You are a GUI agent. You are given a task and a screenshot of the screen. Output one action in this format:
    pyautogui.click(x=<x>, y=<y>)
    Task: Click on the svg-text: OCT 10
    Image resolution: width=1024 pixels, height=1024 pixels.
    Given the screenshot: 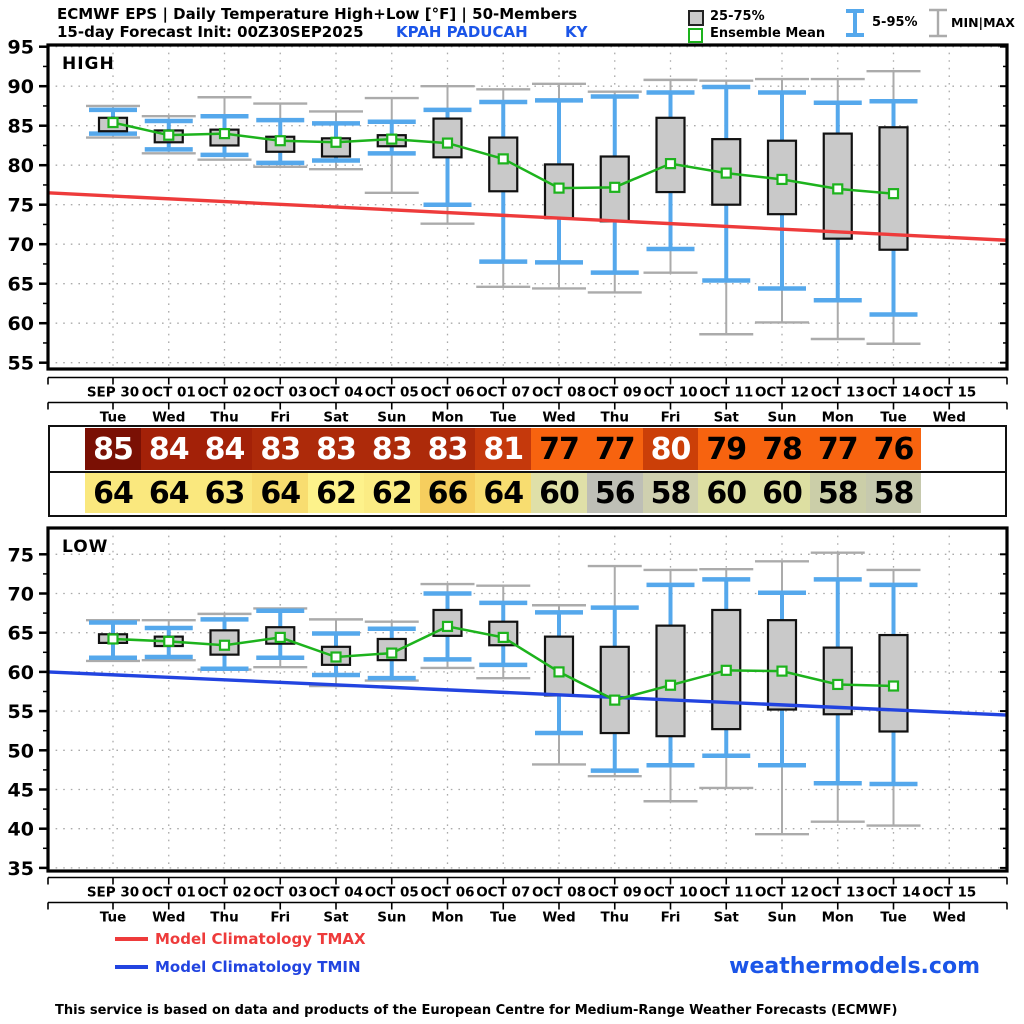 What is the action you would take?
    pyautogui.click(x=670, y=393)
    